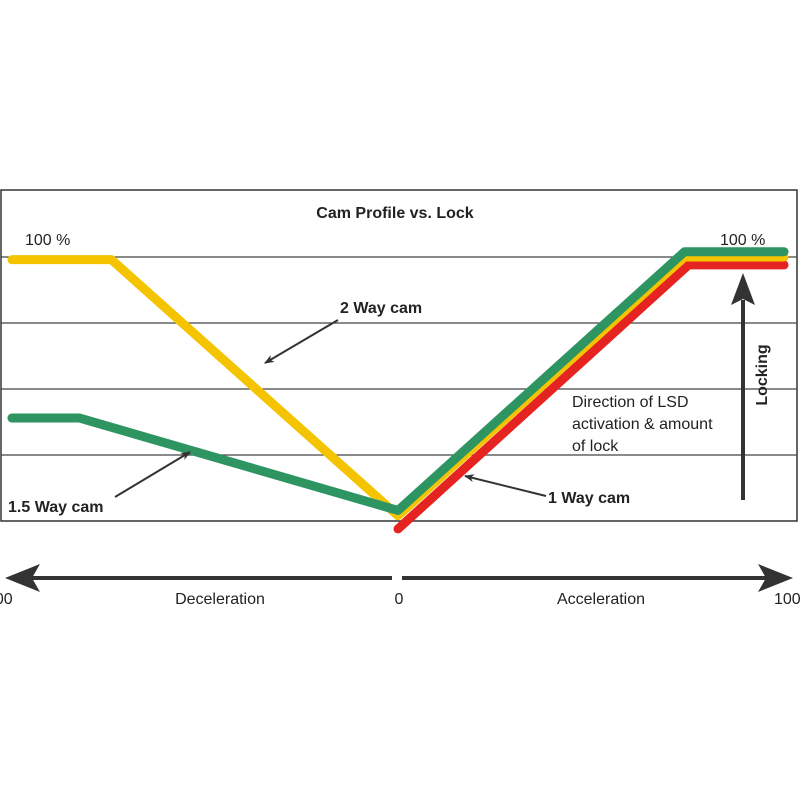 The height and width of the screenshot is (800, 800). I want to click on y-label-left: 100 %, so click(47, 240).